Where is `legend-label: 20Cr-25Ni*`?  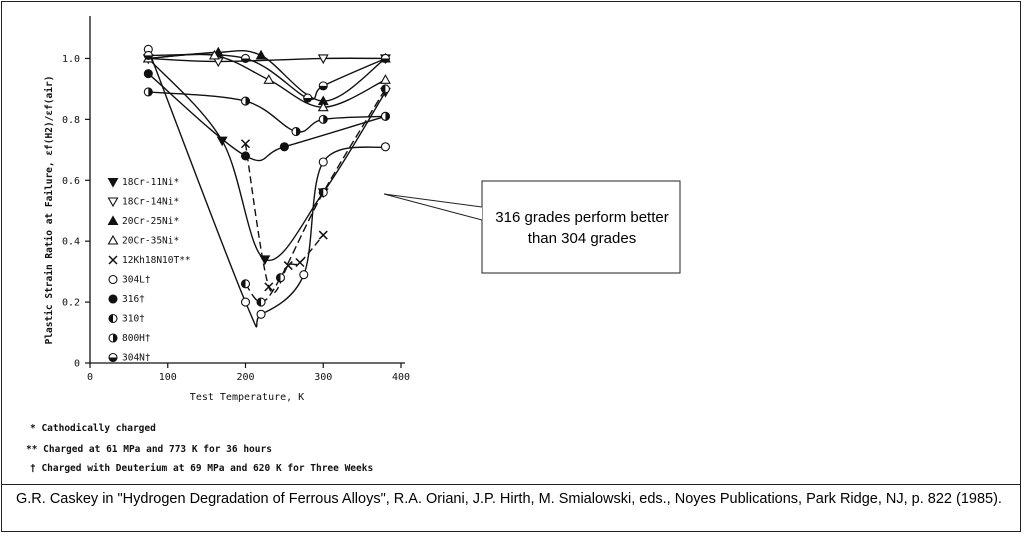 legend-label: 20Cr-25Ni* is located at coordinates (150, 221).